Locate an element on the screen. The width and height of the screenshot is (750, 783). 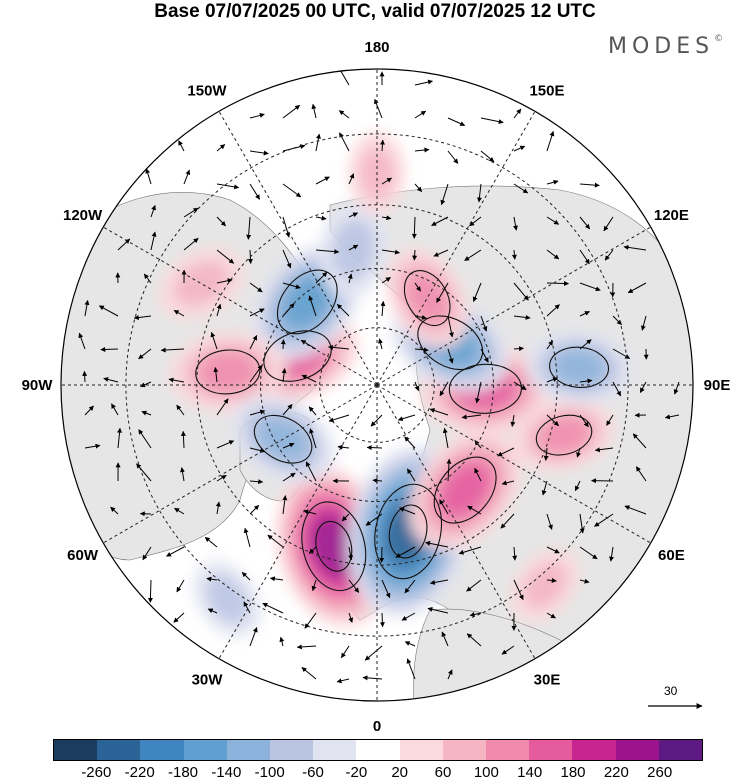
latitude-circle is located at coordinates (377, 385).